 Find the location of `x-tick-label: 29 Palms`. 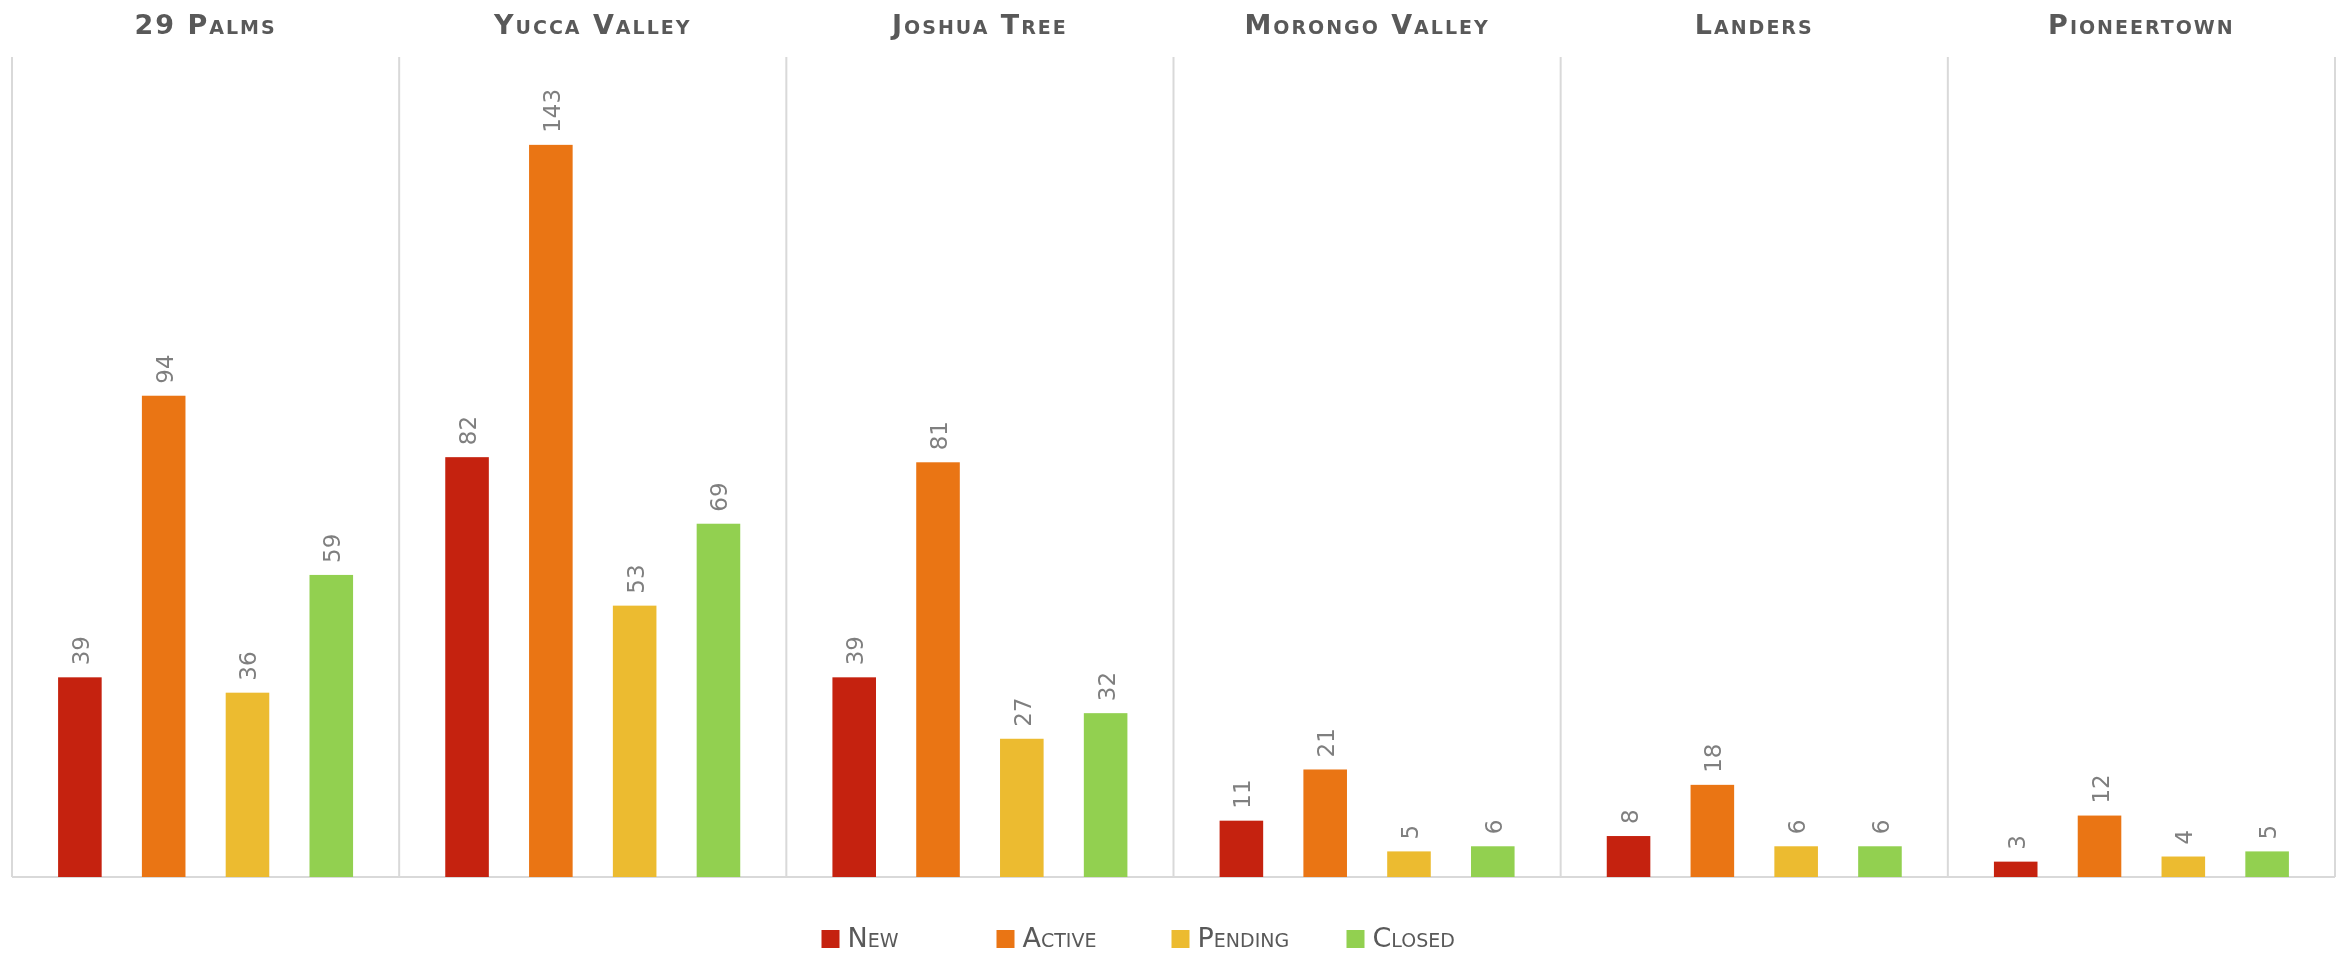

x-tick-label: 29 Palms is located at coordinates (205, 24).